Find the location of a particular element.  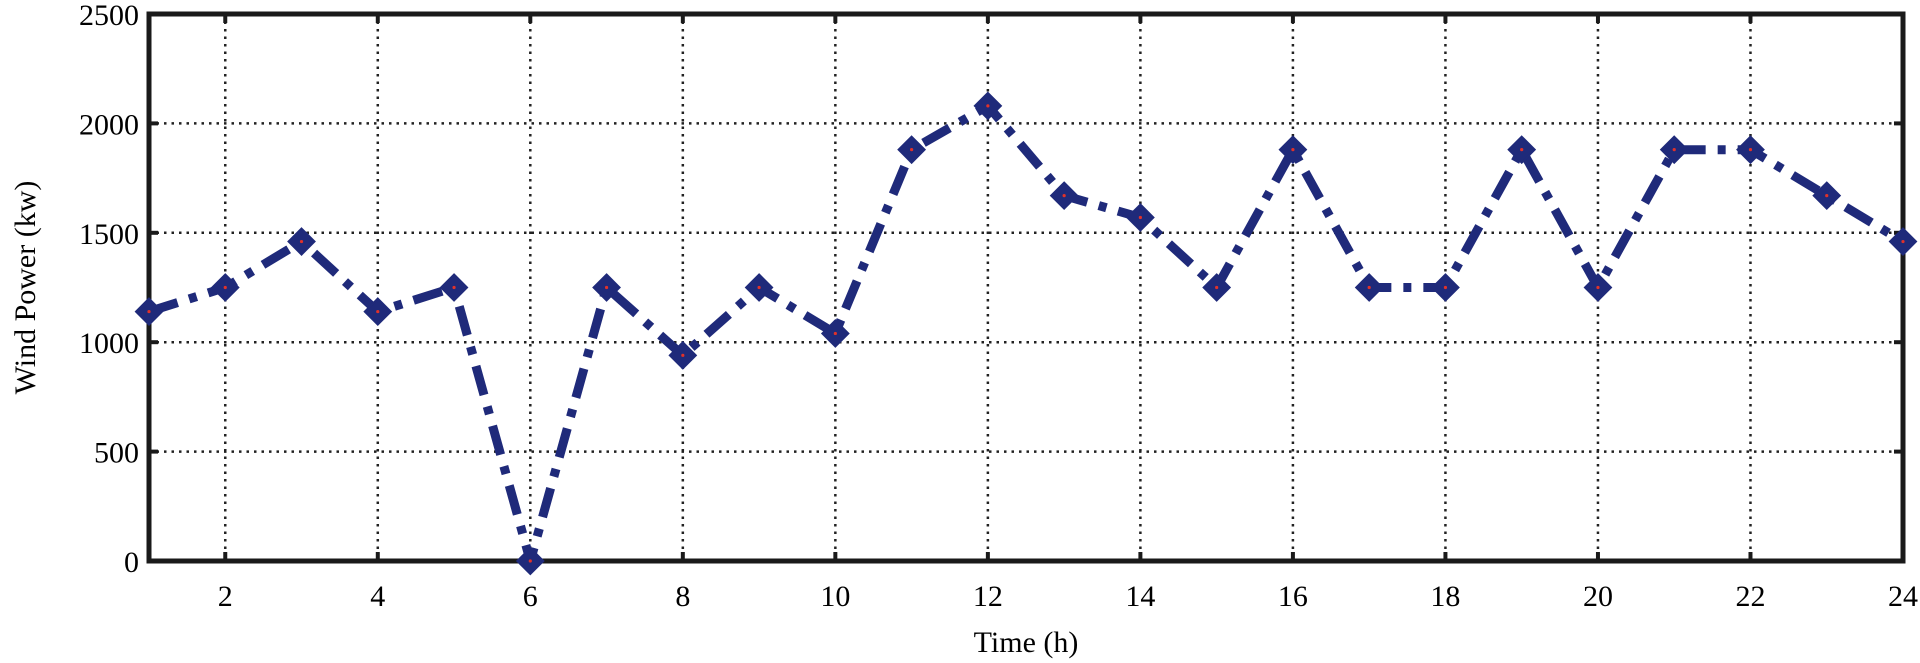

x-tick-label: 12 is located at coordinates (988, 596).